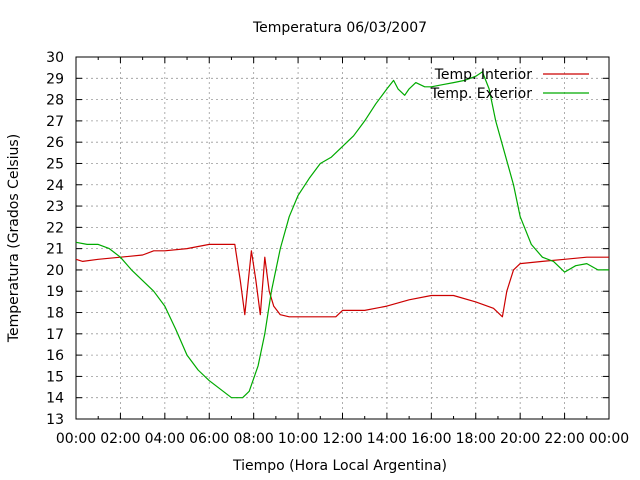 This screenshot has height=480, width=640. Describe the element at coordinates (55, 420) in the screenshot. I see `y-tick-label: 13` at that location.